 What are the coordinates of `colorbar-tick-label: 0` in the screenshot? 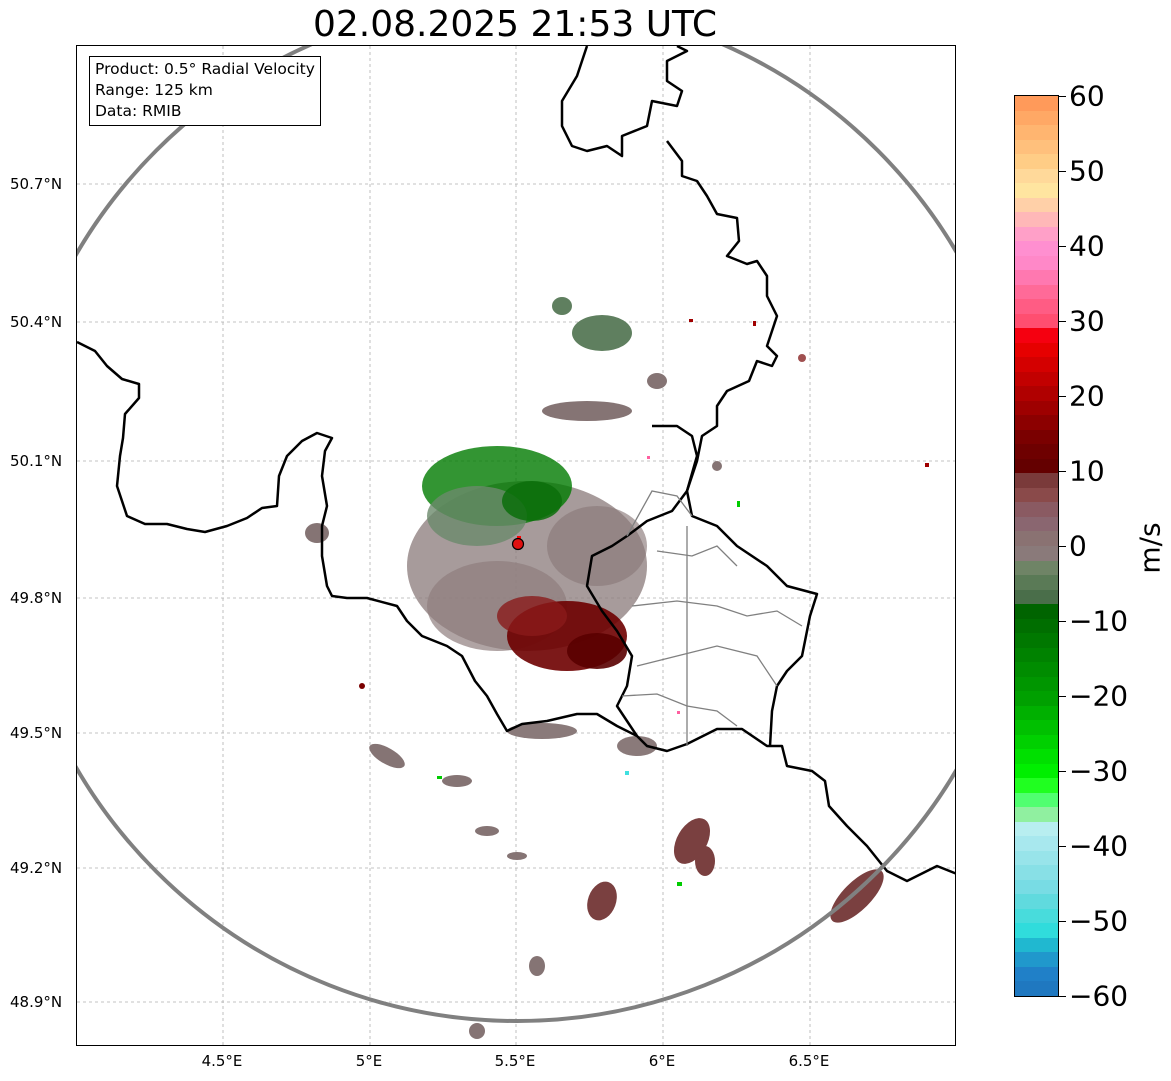 It's located at (1078, 546).